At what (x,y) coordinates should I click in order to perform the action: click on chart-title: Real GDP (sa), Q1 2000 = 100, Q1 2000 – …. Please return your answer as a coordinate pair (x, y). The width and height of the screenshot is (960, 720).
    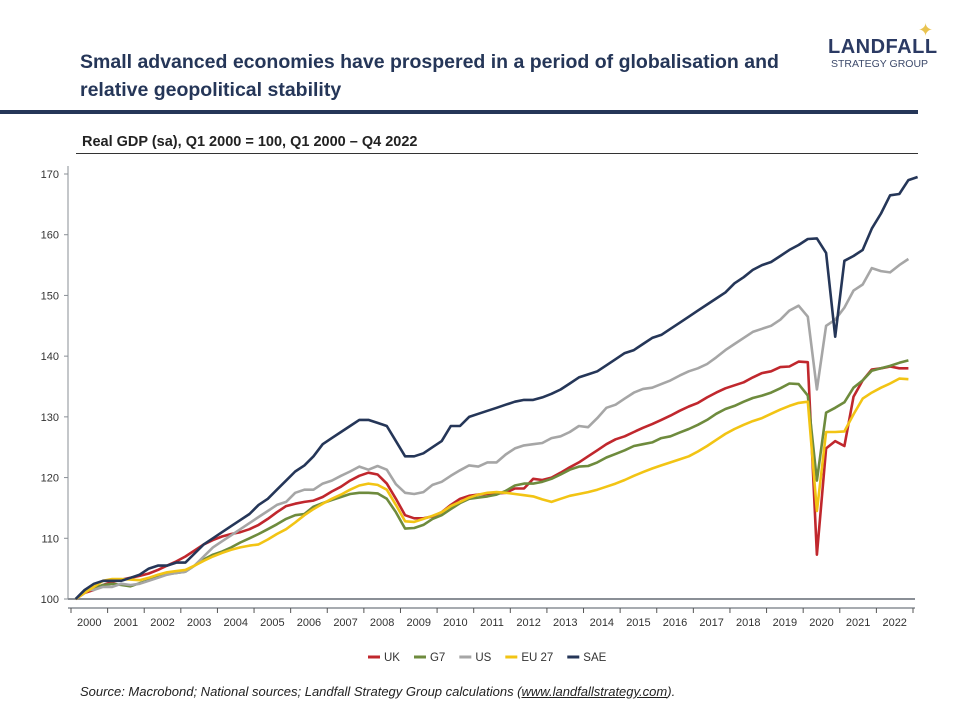
    Looking at the image, I should click on (250, 142).